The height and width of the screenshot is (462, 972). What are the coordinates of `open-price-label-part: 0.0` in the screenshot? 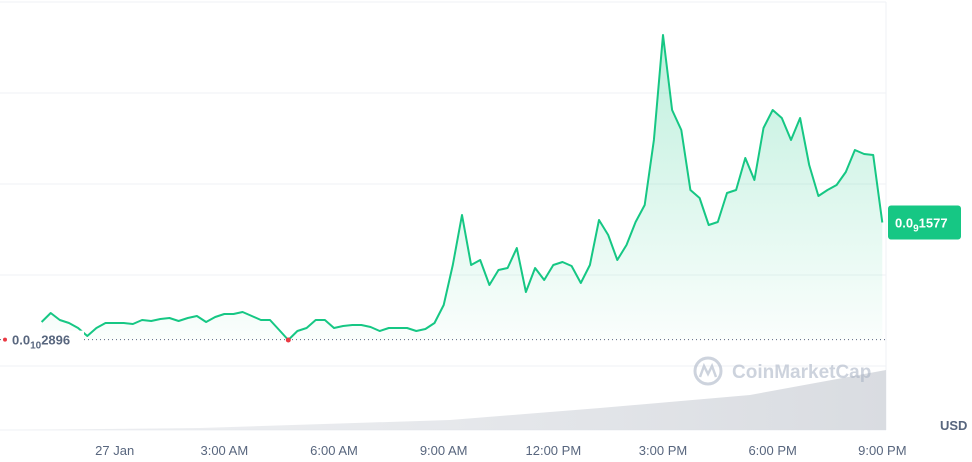 It's located at (21, 340).